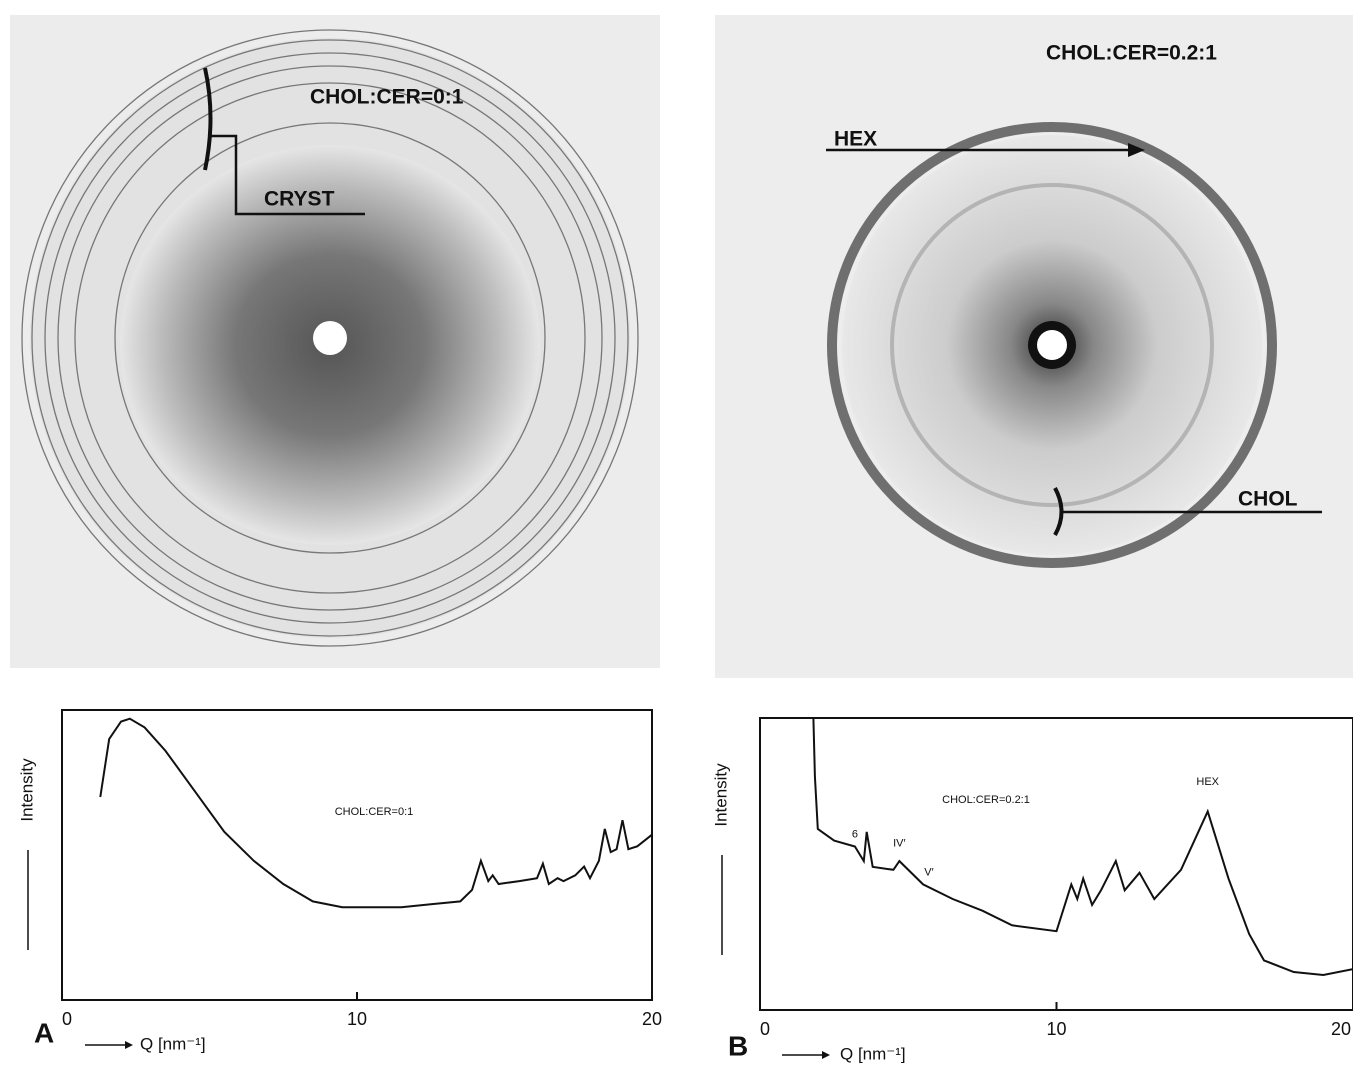 This screenshot has height=1065, width=1353. I want to click on annotation: CRYST, so click(299, 199).